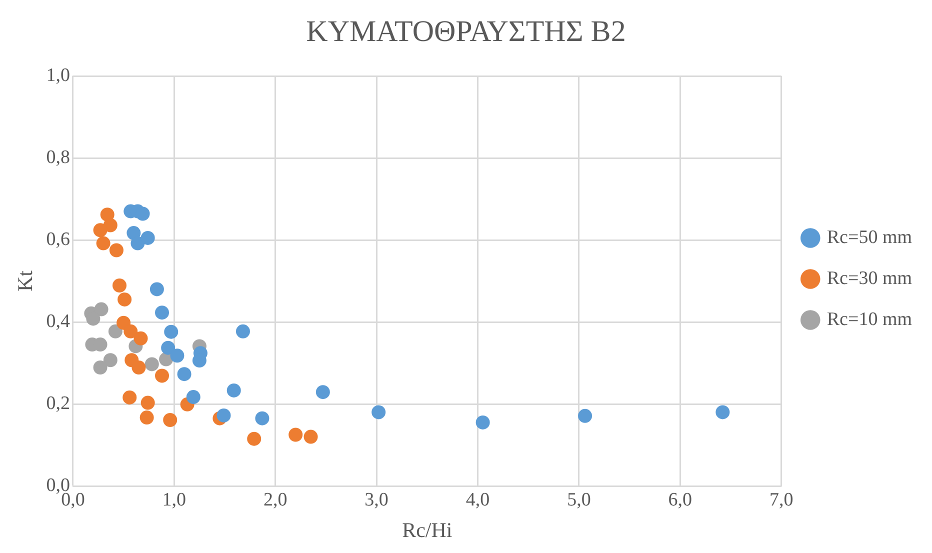  Describe the element at coordinates (58, 403) in the screenshot. I see `y-tick-label: 0,2` at that location.